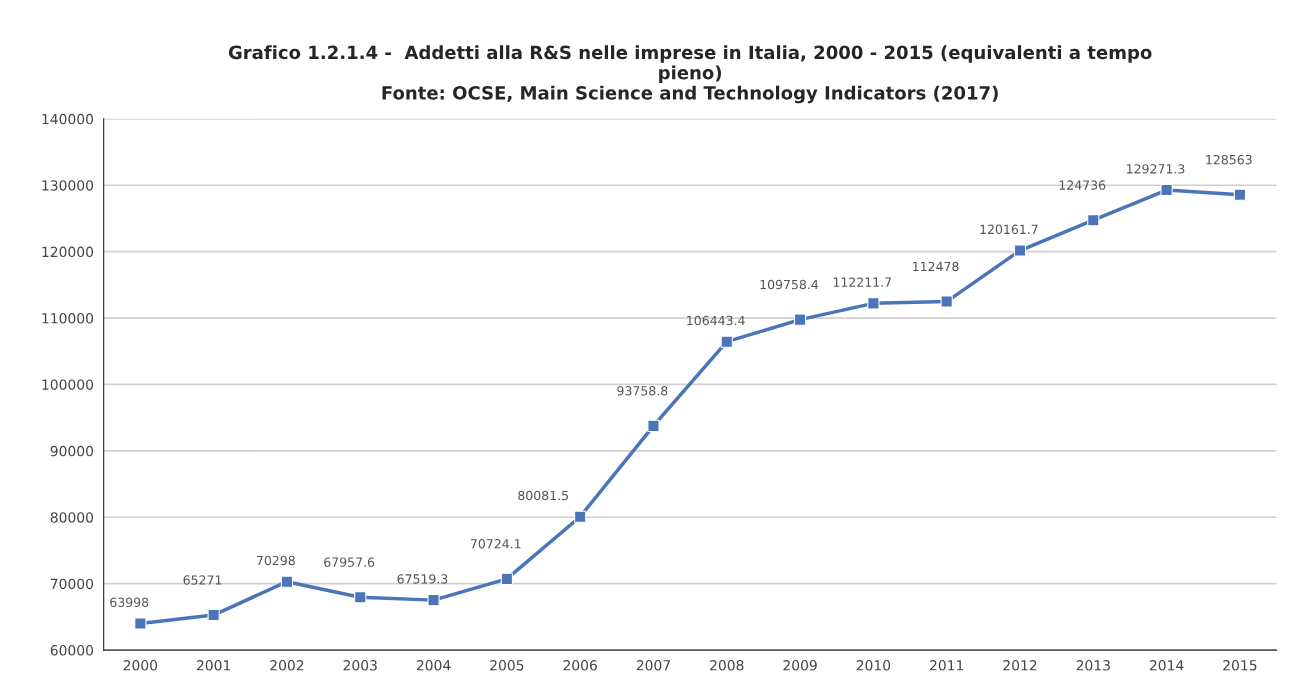  Describe the element at coordinates (862, 282) in the screenshot. I see `data-label: 112211.7` at that location.